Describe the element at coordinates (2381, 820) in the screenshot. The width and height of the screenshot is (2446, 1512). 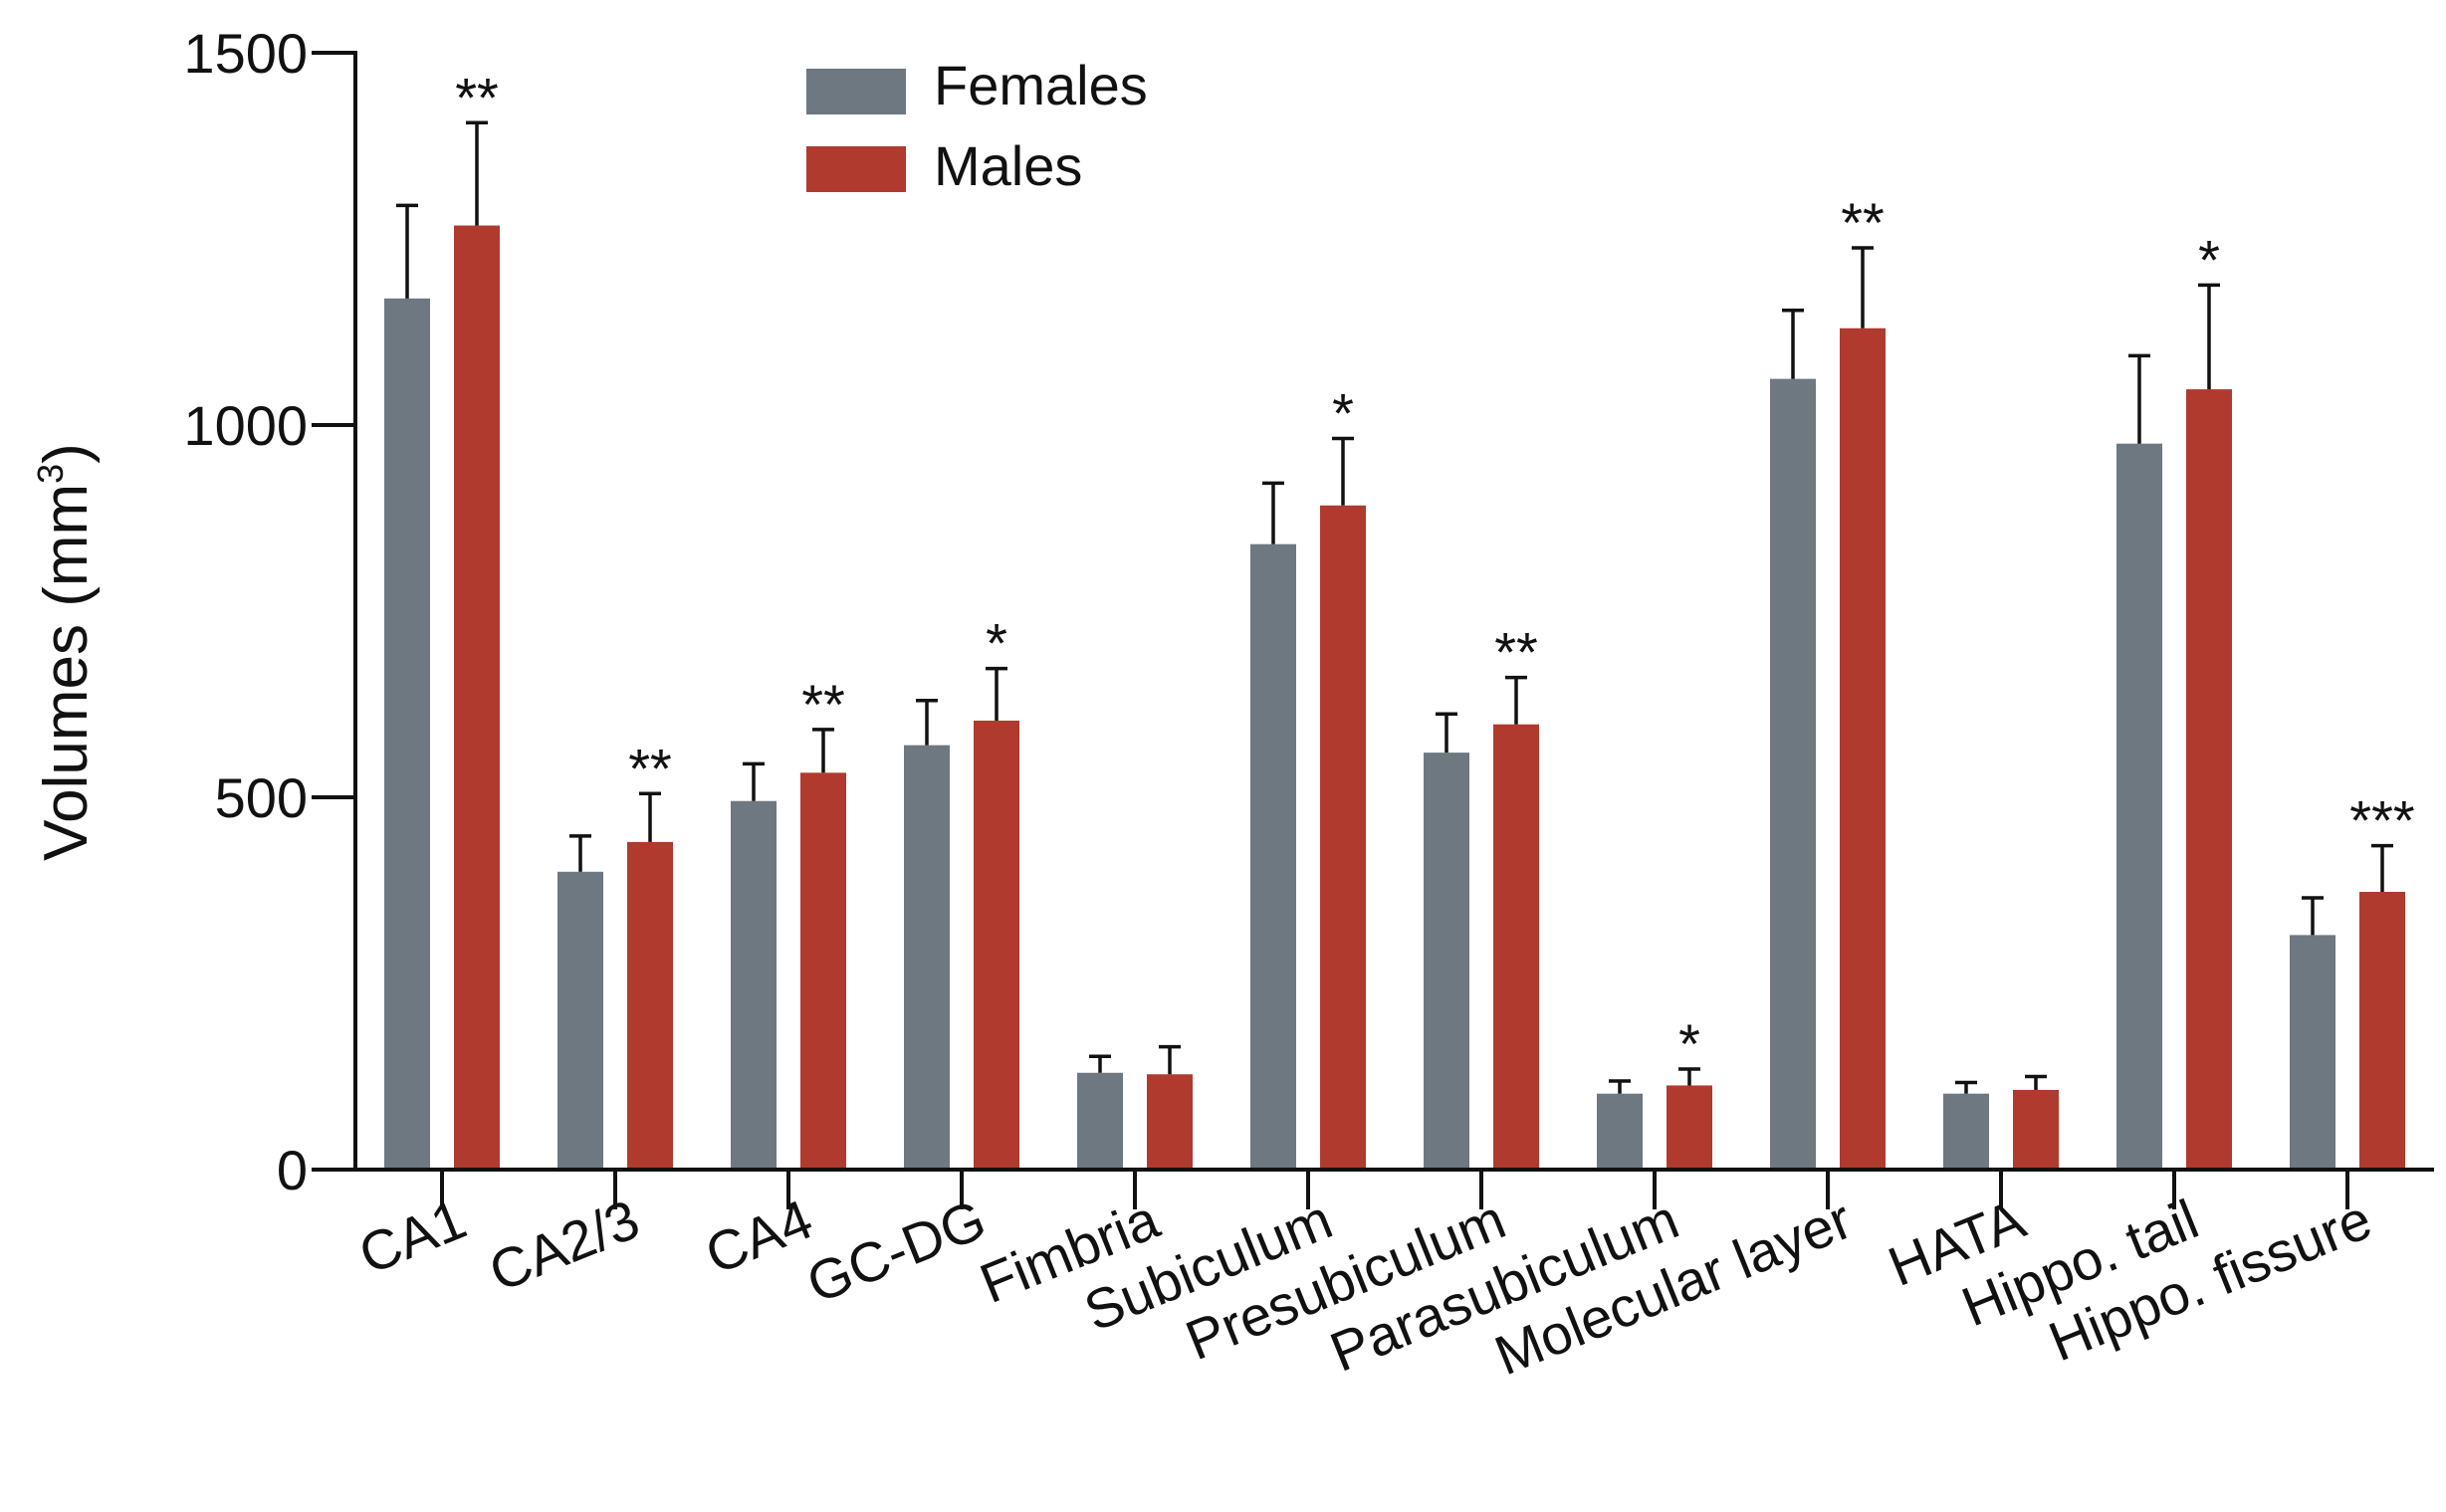
I see `significance-marker-hippo-fissure: ***` at that location.